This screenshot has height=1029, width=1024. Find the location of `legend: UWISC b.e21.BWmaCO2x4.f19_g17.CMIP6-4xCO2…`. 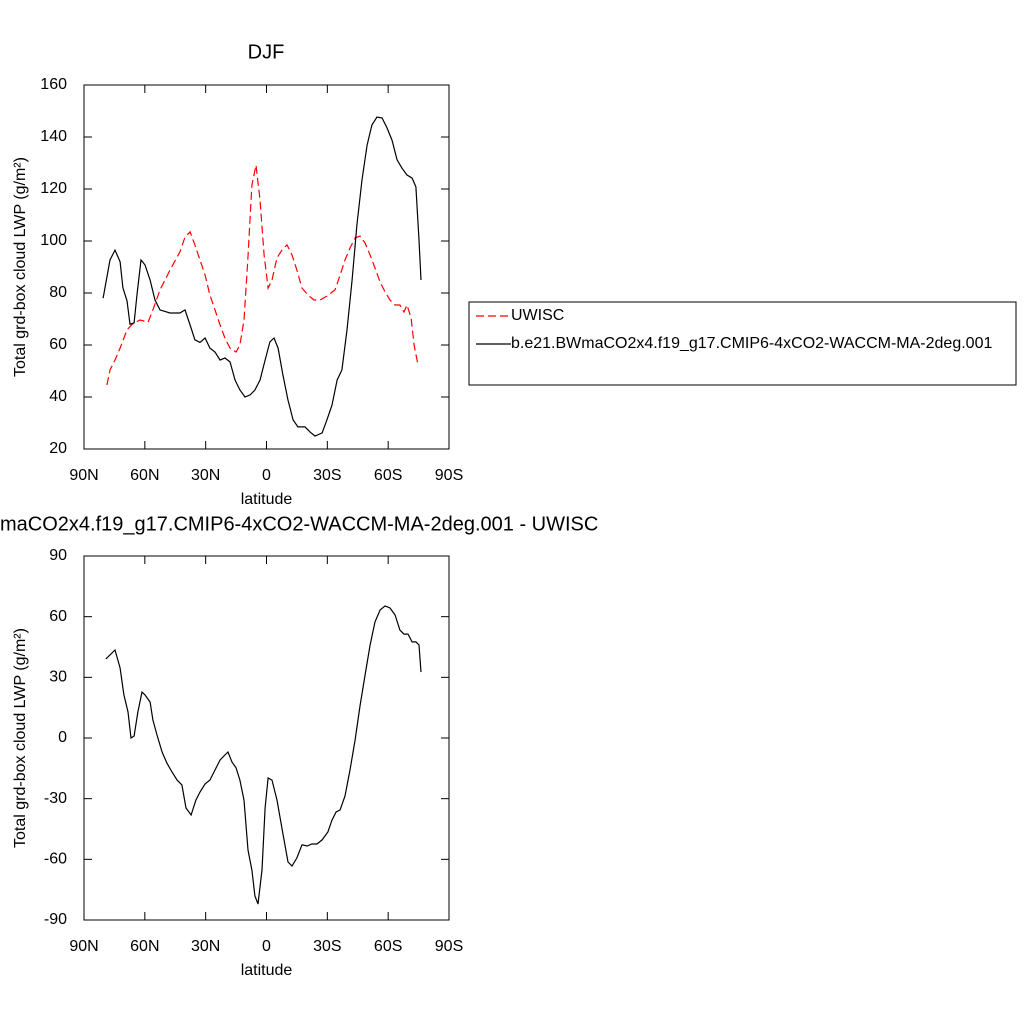

legend: UWISC b.e21.BWmaCO2x4.f19_g17.CMIP6-4xCO2… is located at coordinates (742, 343).